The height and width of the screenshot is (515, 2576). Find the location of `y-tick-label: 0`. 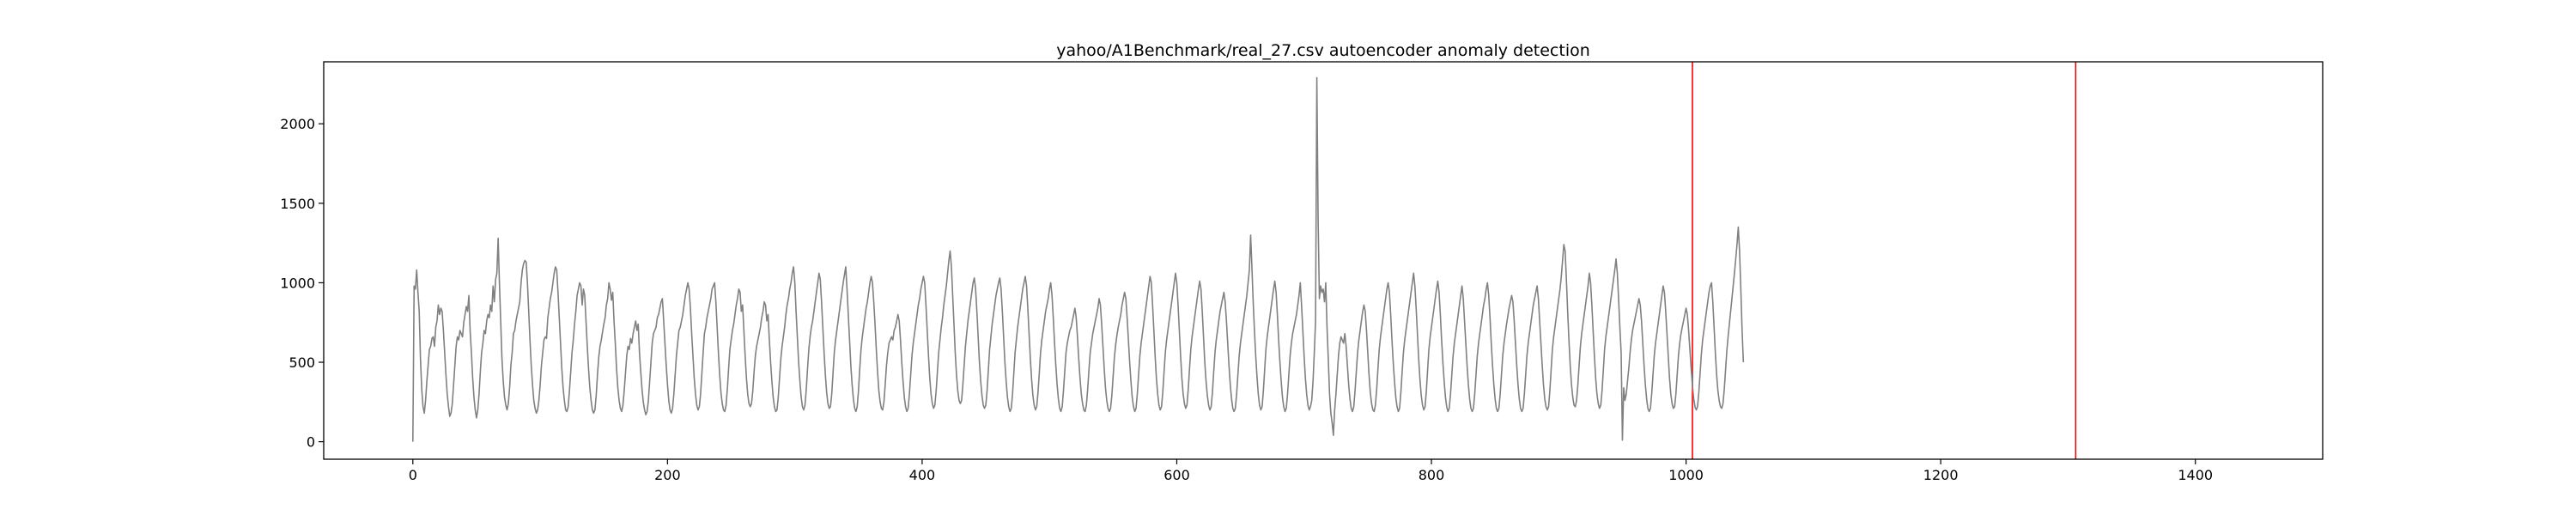

y-tick-label: 0 is located at coordinates (311, 442).